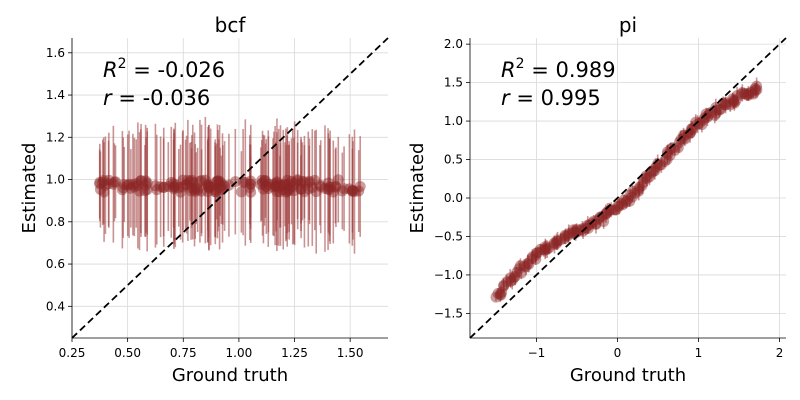 This screenshot has width=800, height=400. Describe the element at coordinates (453, 198) in the screenshot. I see `pi-y-tick-label: 0.0` at that location.